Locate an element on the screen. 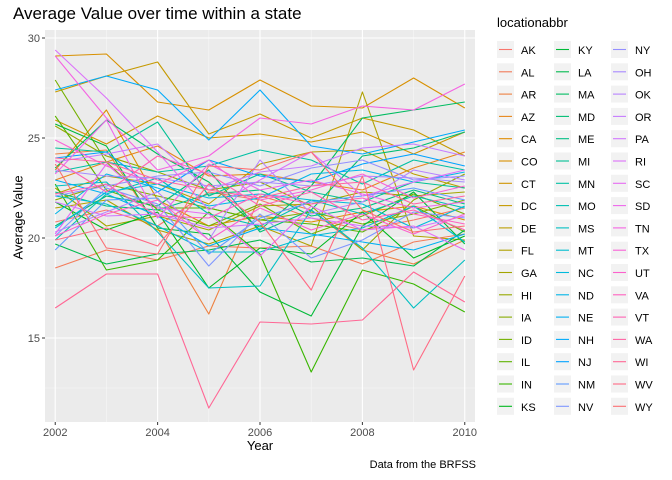 The image size is (672, 480). legend-label-nm: NM is located at coordinates (586, 386).